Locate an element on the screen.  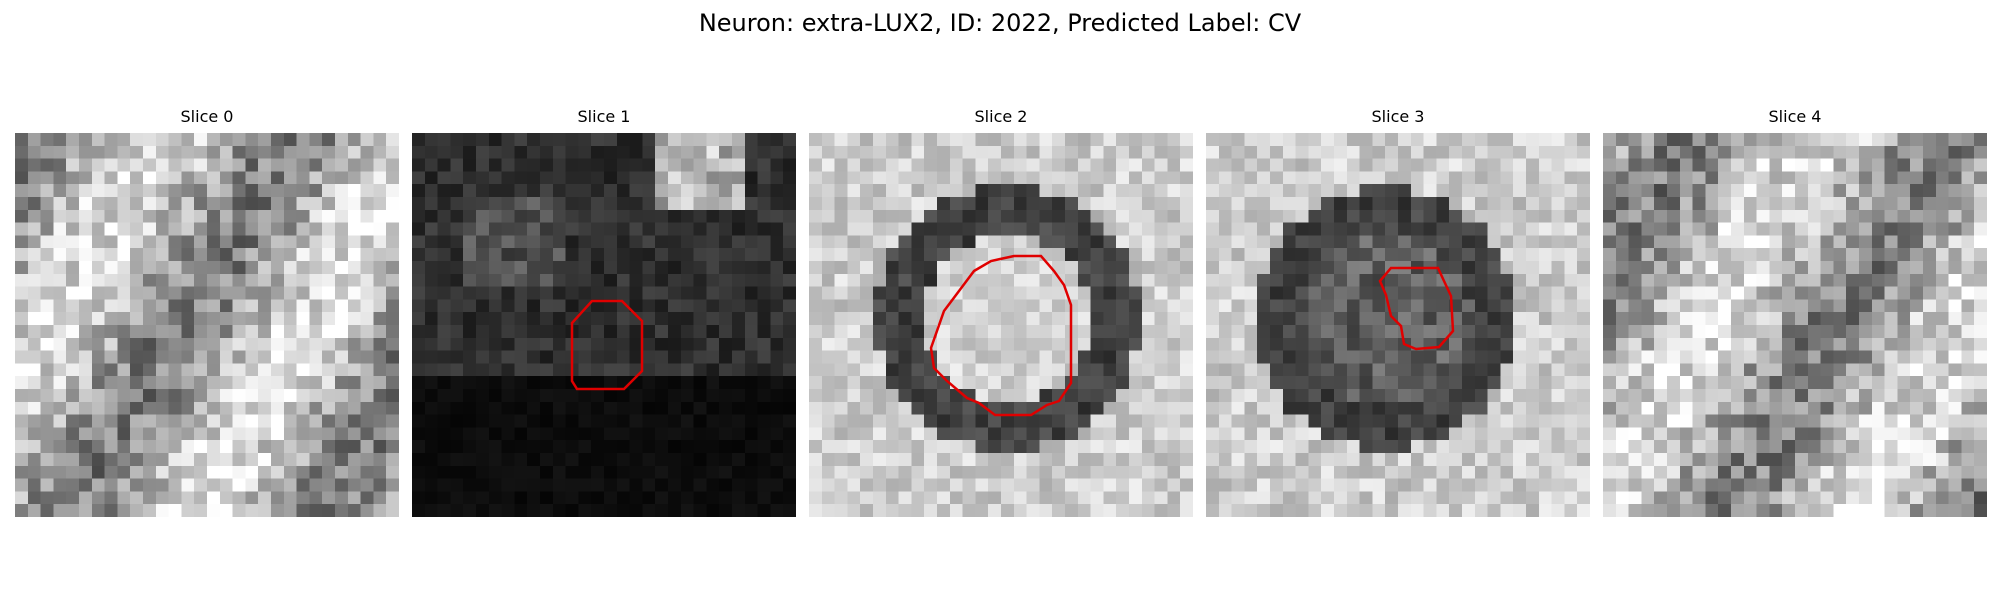
slice-panel-1: Slice 1 is located at coordinates (604, 312).